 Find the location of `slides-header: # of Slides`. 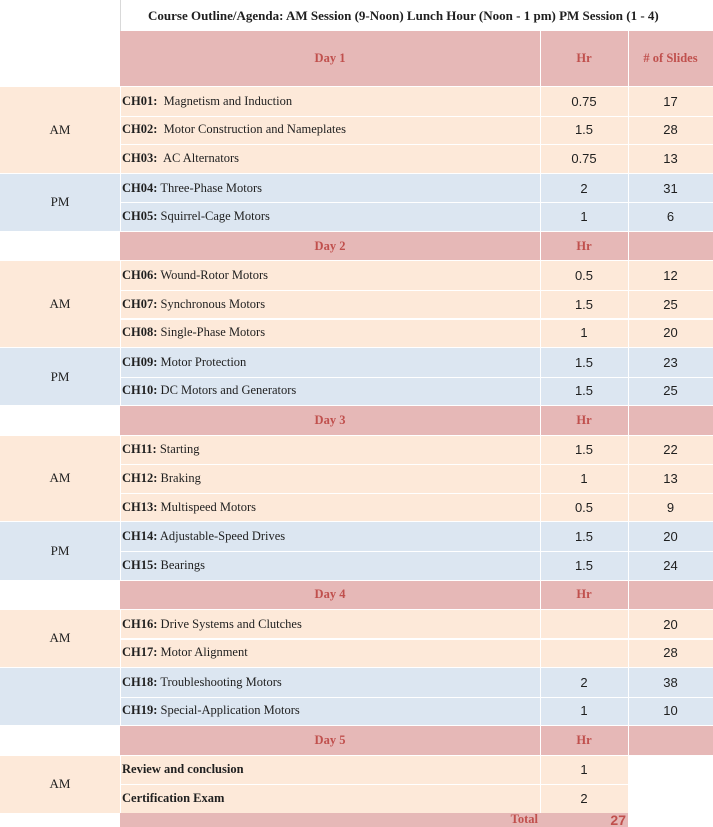

slides-header: # of Slides is located at coordinates (670, 58).